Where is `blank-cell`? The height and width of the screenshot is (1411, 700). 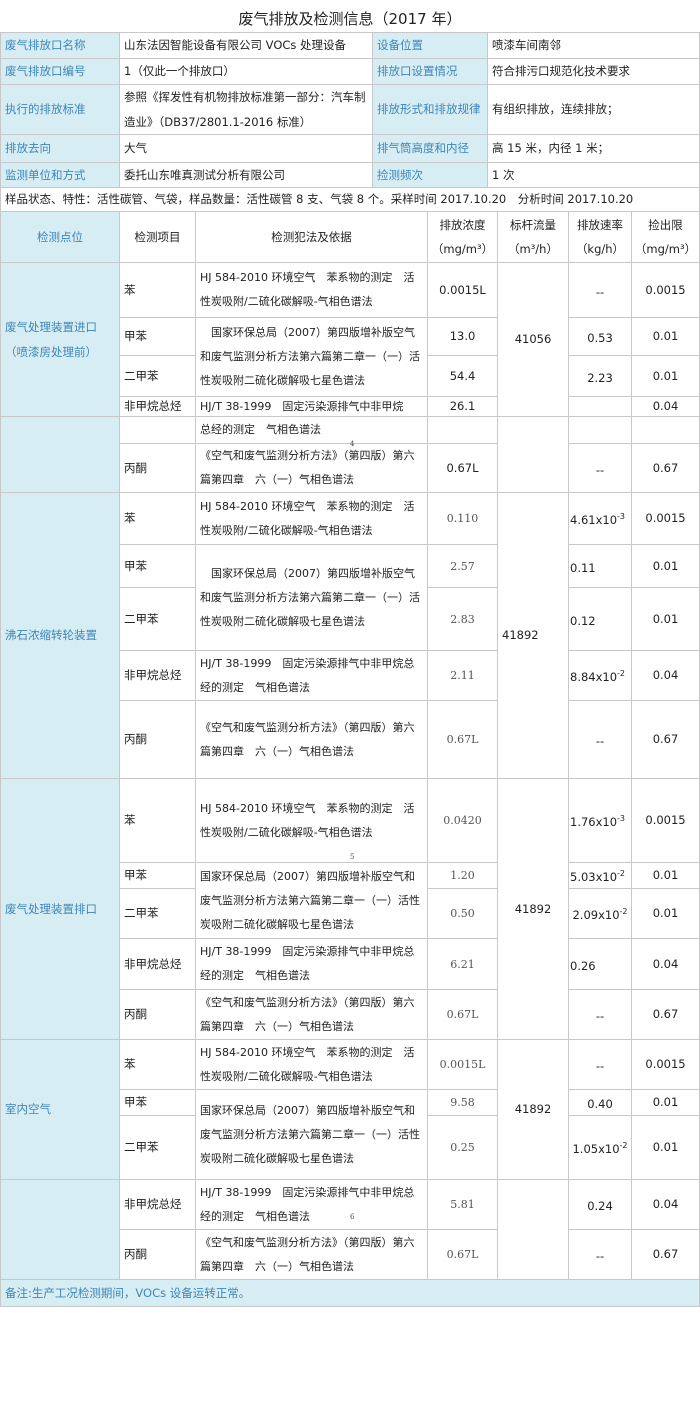
blank-cell is located at coordinates (463, 430).